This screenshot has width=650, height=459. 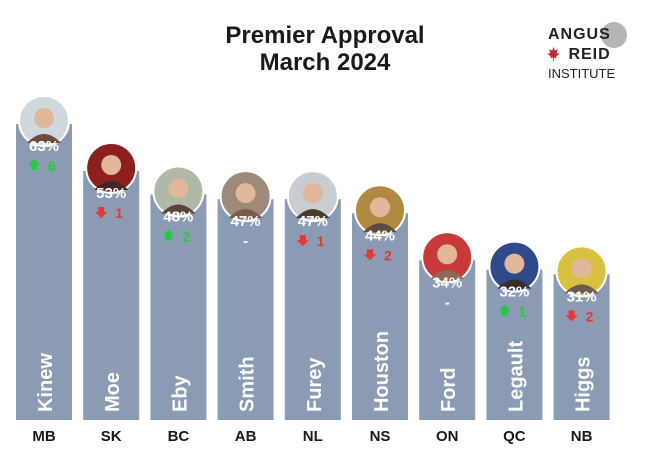 I want to click on bar-on, so click(x=447, y=340).